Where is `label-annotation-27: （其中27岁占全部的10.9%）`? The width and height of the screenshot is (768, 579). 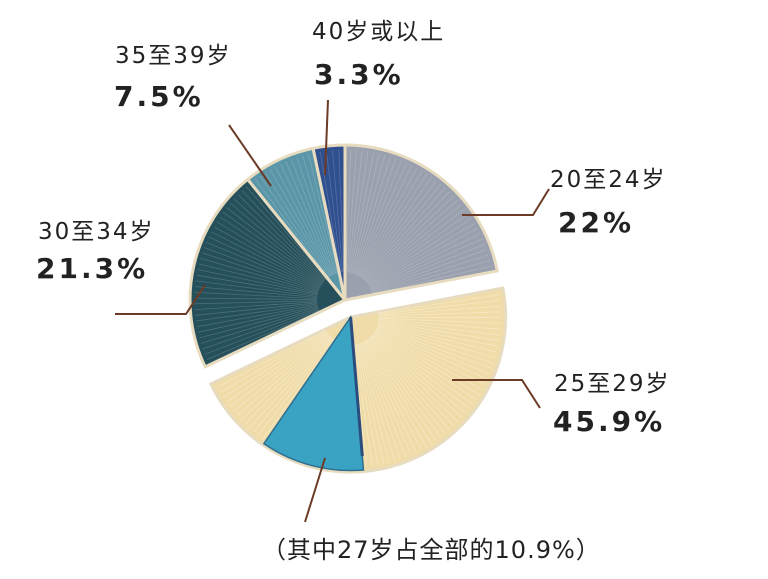
label-annotation-27: （其中27岁占全部的10.9%） is located at coordinates (431, 550).